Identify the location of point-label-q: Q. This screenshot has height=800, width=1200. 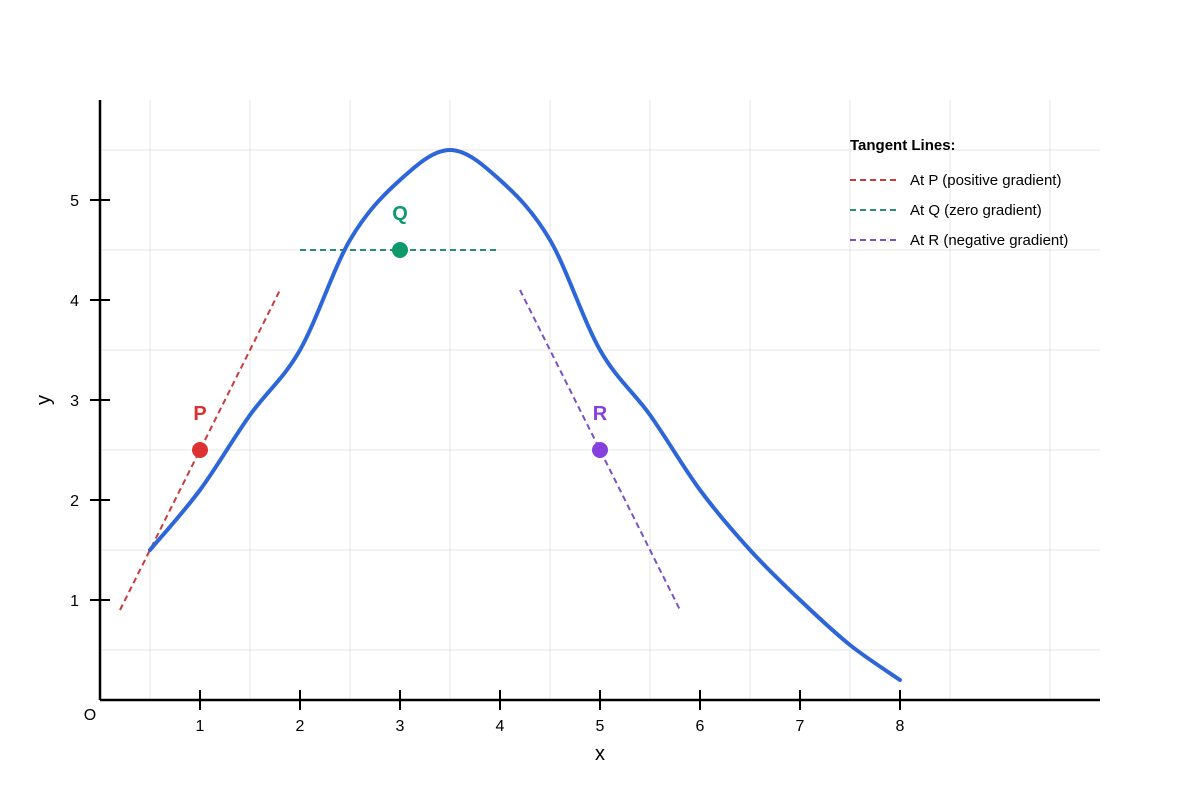
(400, 214).